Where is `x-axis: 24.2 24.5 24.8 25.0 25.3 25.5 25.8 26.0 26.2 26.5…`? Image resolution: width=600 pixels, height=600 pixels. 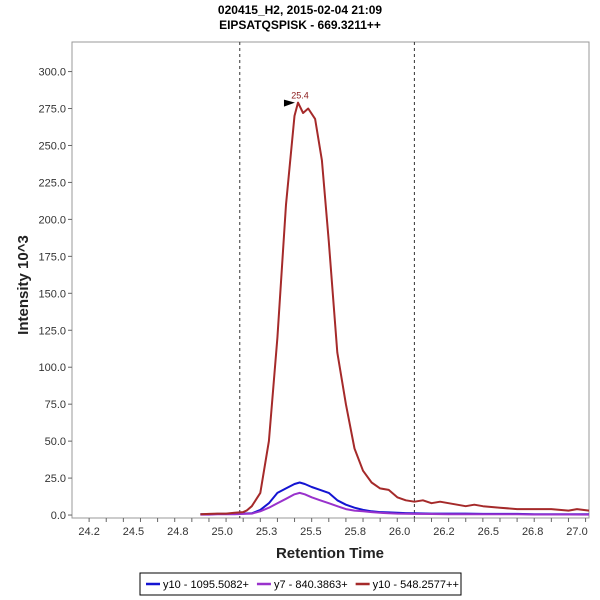
x-axis: 24.2 24.5 24.8 25.0 25.3 25.5 25.8 26.0 26.2 26.5… is located at coordinates (333, 528).